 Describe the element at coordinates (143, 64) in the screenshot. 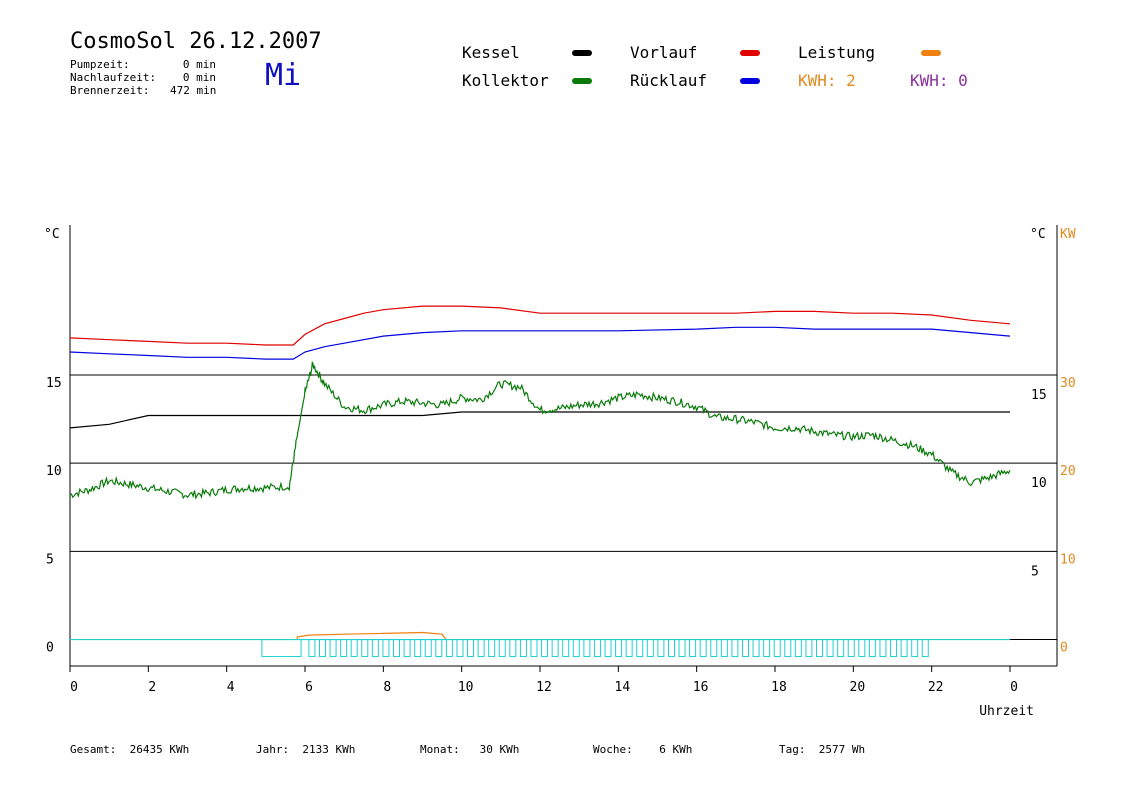

I see `stat-pumpzeit: Pumpzeit: 0 min` at that location.